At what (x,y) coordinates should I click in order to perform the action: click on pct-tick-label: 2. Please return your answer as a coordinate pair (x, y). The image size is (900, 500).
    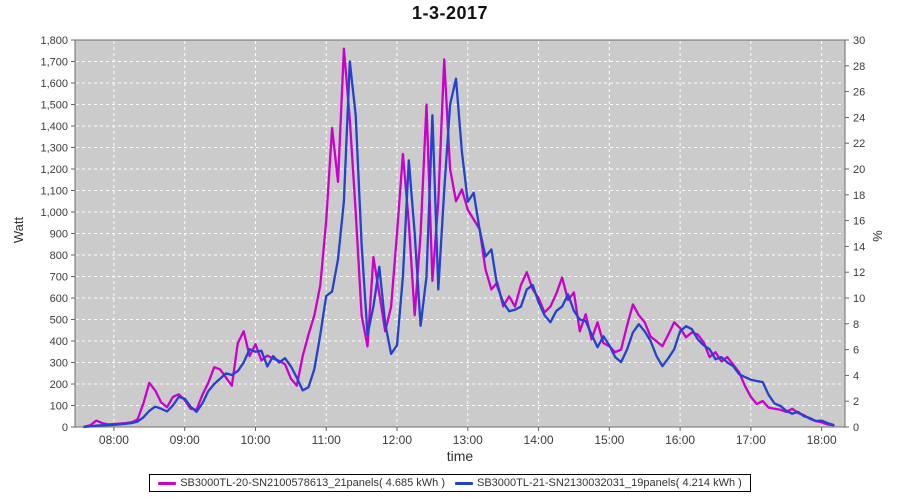
    Looking at the image, I should click on (856, 402).